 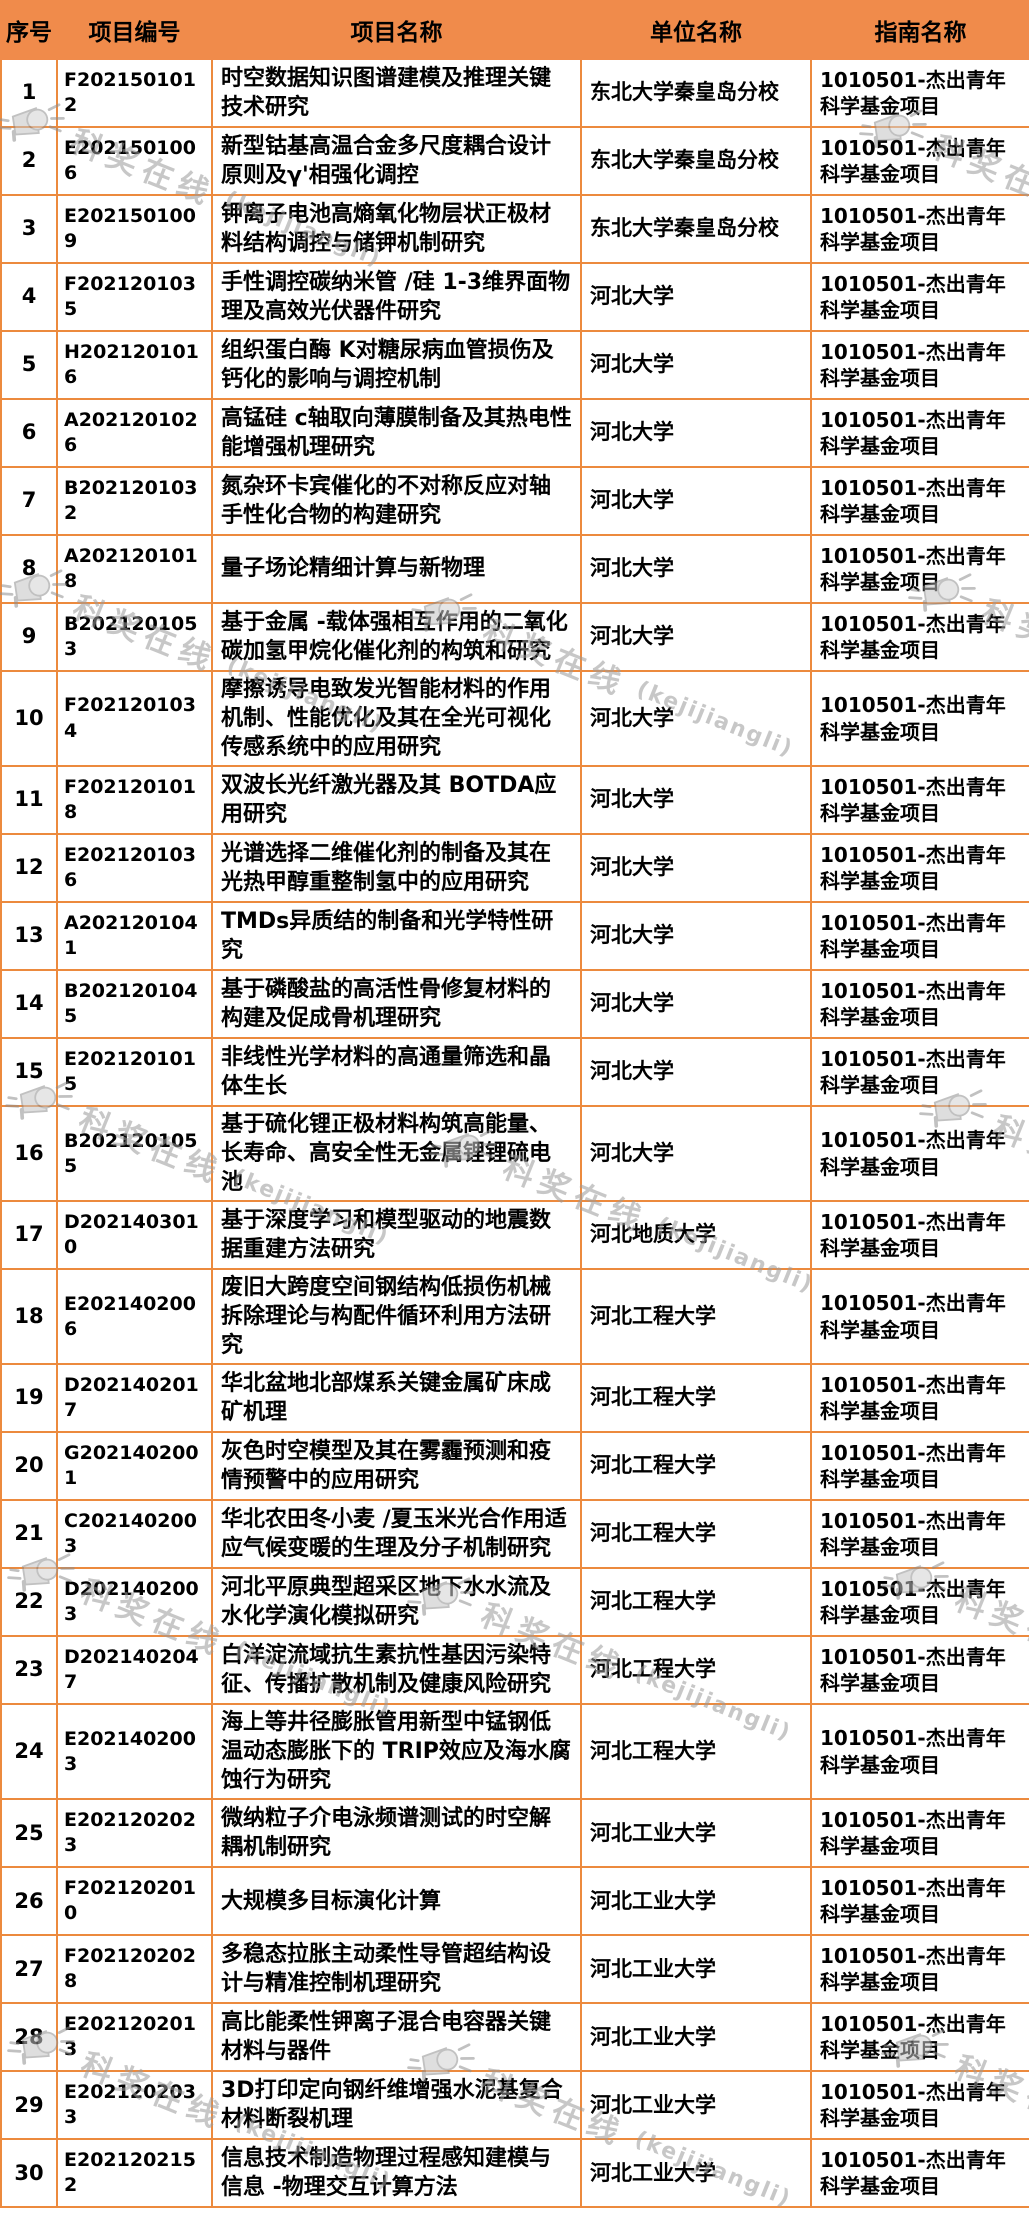 I want to click on cell-code: E2021202033, so click(x=134, y=2105).